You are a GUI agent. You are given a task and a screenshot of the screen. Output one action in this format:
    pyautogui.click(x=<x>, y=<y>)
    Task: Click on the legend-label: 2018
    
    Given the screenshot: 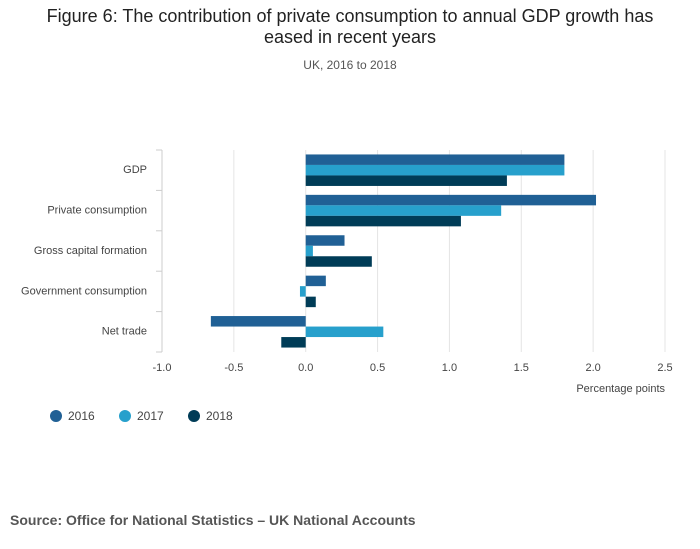 What is the action you would take?
    pyautogui.click(x=219, y=416)
    